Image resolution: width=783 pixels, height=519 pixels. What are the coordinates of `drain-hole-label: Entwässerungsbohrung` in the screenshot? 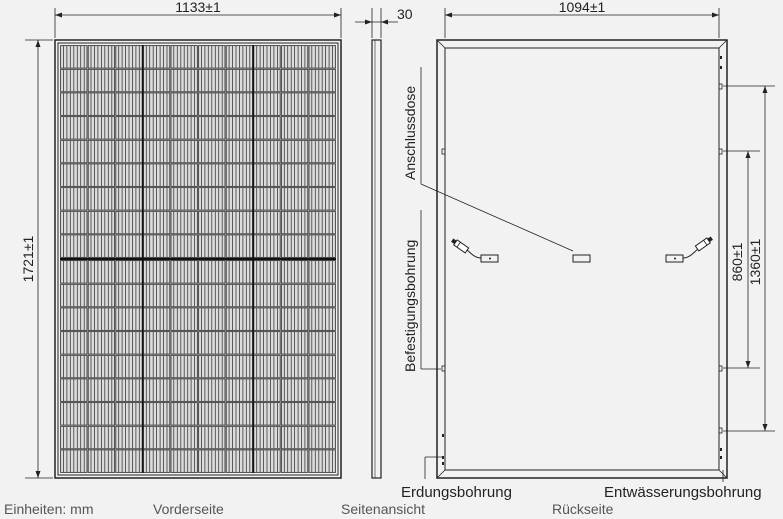 It's located at (683, 492).